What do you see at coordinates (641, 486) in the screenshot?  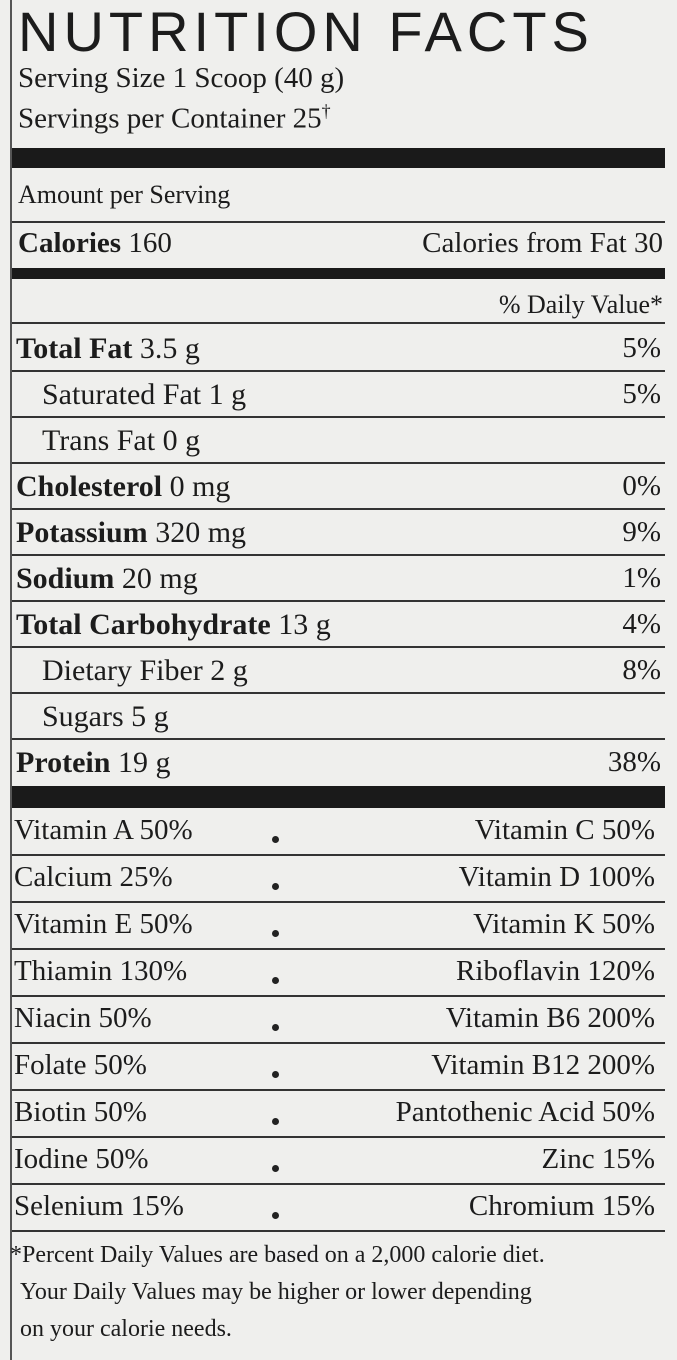 I see `daily-value: 0%` at bounding box center [641, 486].